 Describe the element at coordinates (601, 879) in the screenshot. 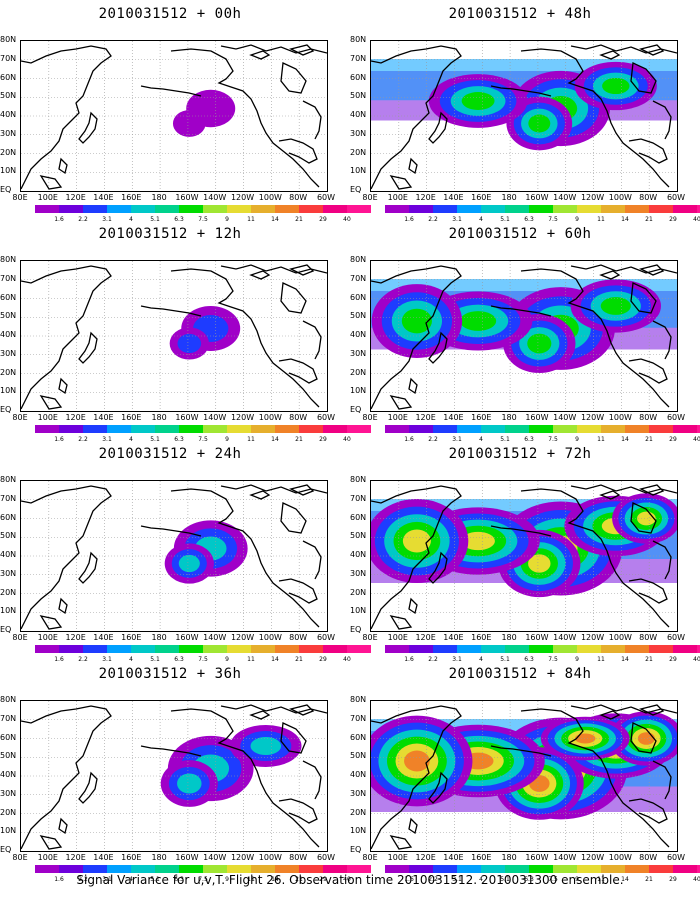

I see `colorbar-label: 11` at that location.